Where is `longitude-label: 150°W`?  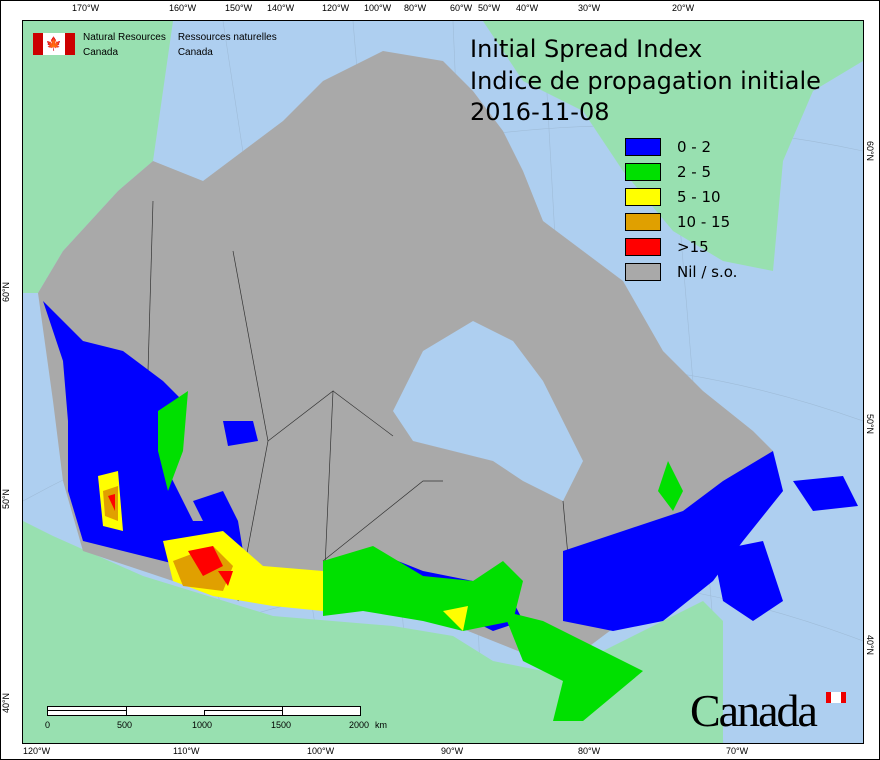
longitude-label: 150°W is located at coordinates (239, 8).